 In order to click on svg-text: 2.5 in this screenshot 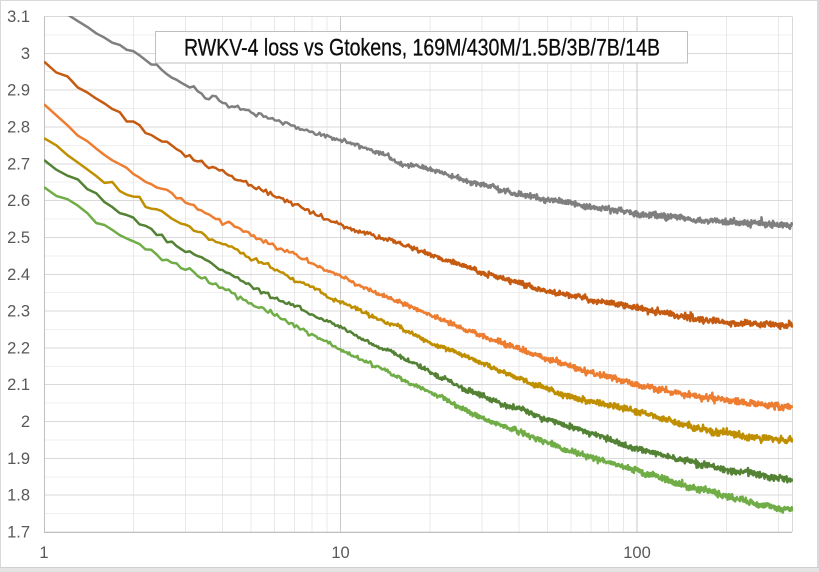, I will do `click(18, 238)`.